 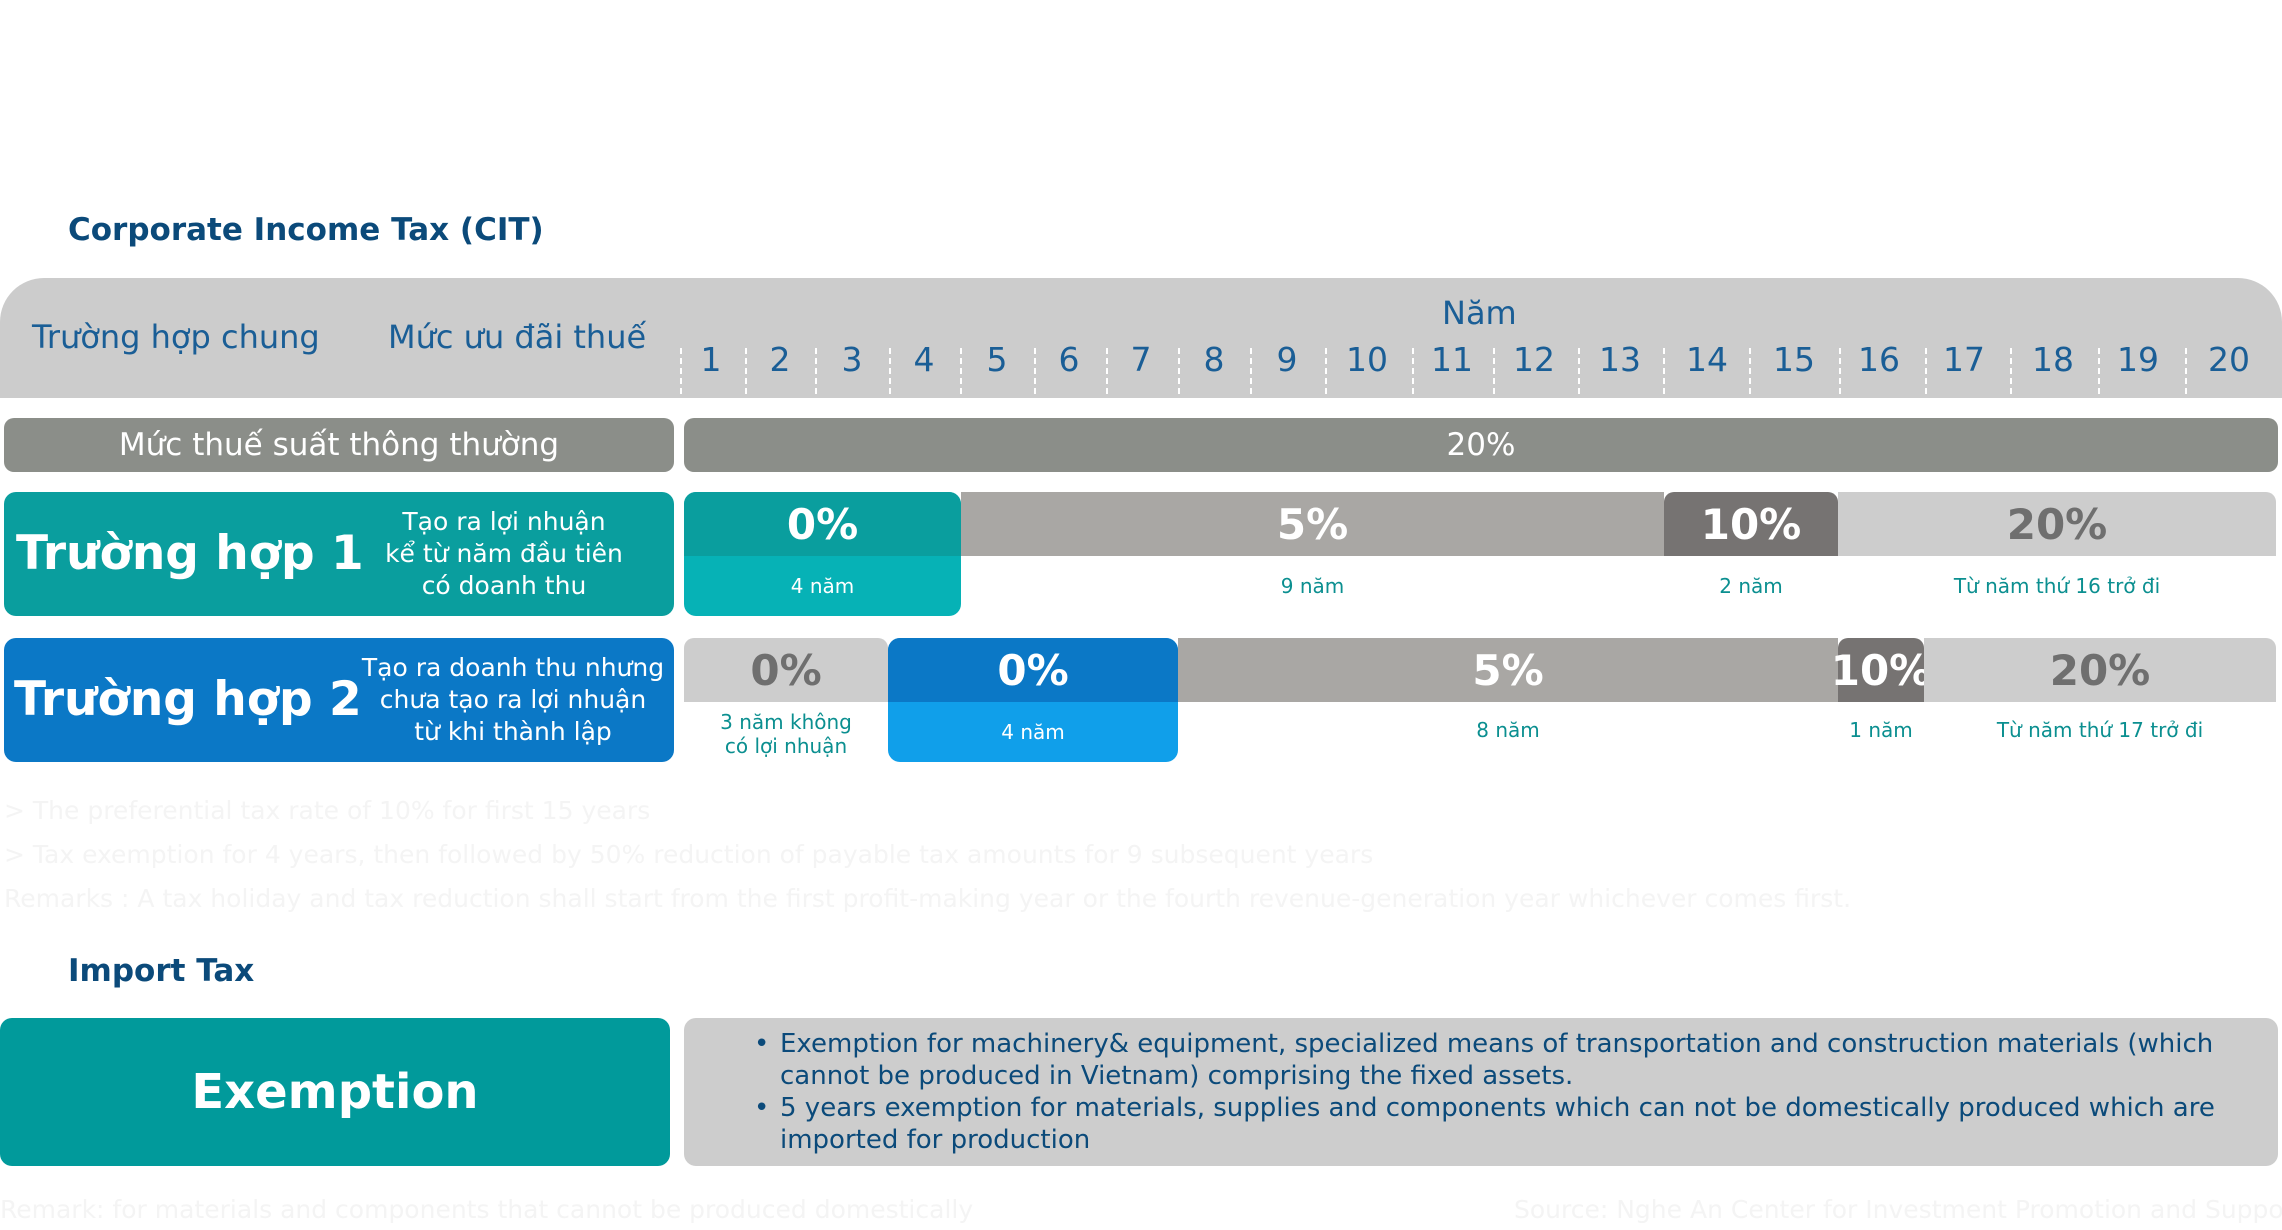 I want to click on year-label: 9, so click(x=1287, y=359).